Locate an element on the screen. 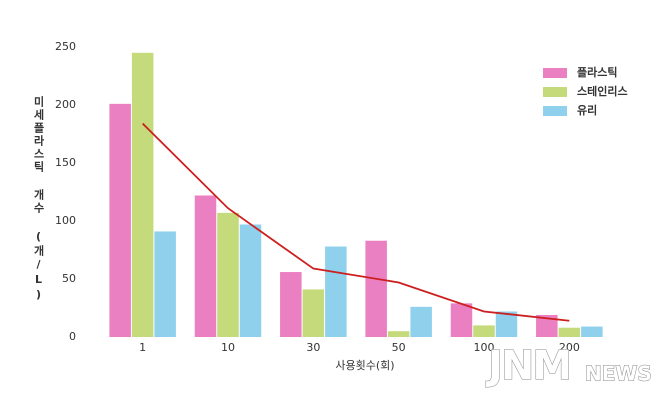 Image resolution: width=665 pixels, height=403 pixels. y-tick-label: 0 is located at coordinates (72, 336).